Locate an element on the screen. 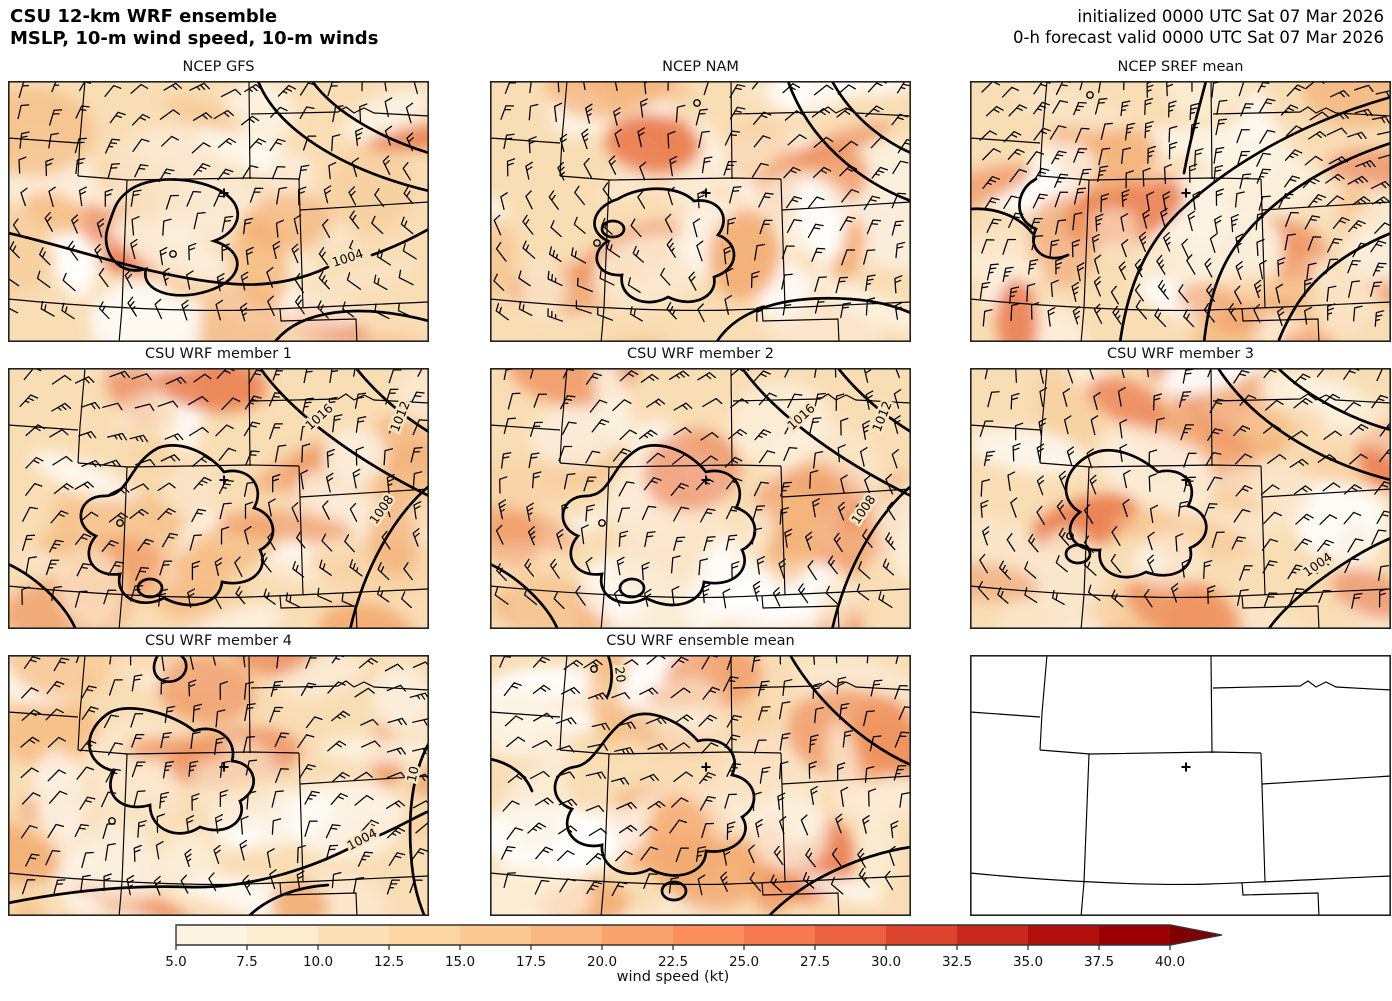  panel-title-sref: NCEP SREF mean is located at coordinates (1180, 67).